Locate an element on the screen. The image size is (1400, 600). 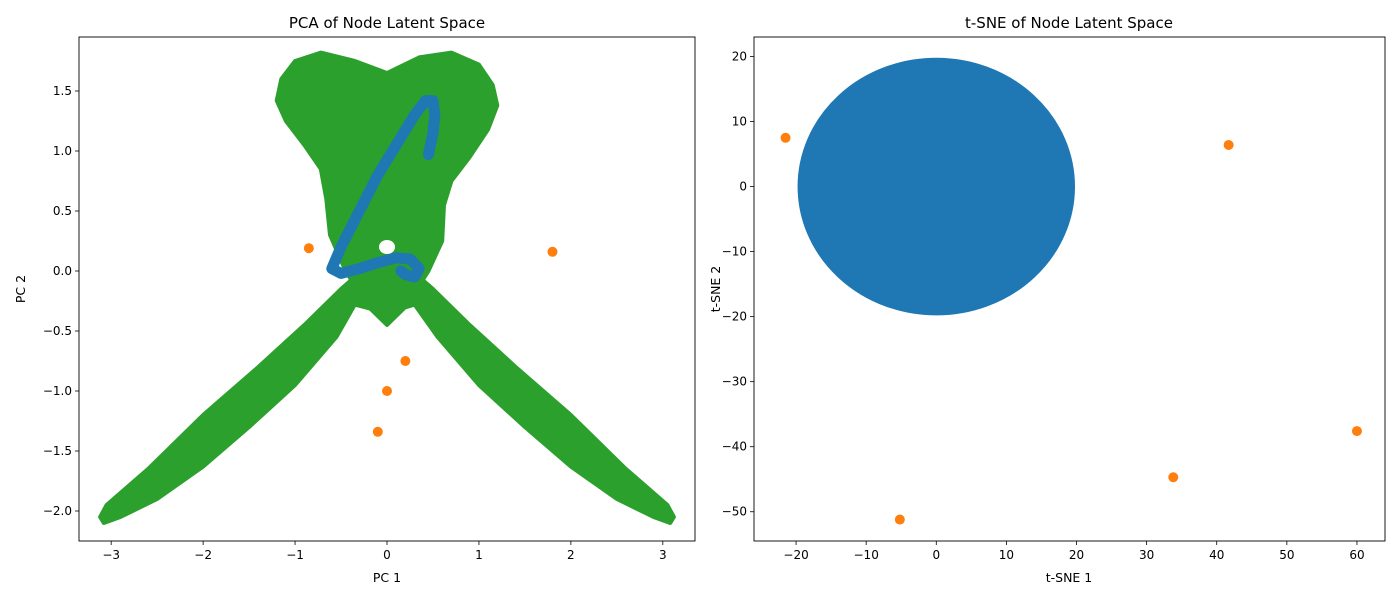
x-tick-label: 3 is located at coordinates (663, 555).